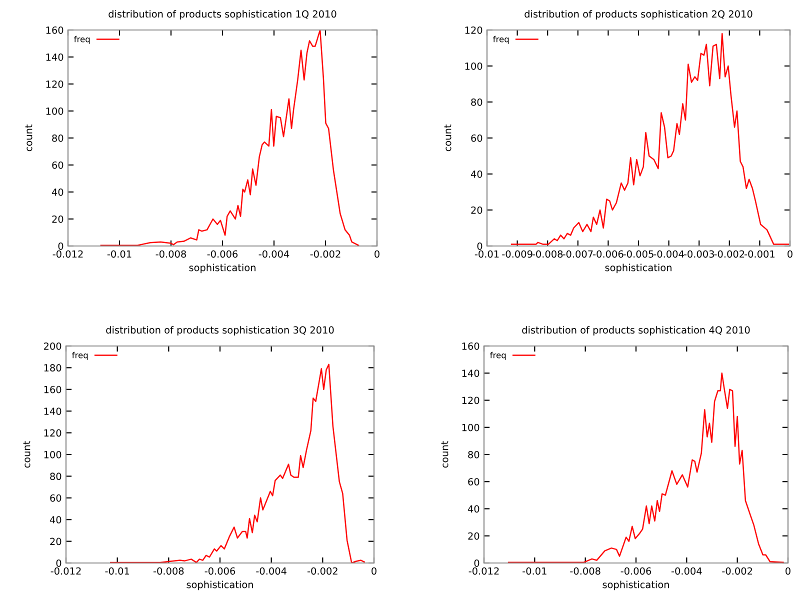  What do you see at coordinates (517, 254) in the screenshot?
I see `x-tick-label: -0.009` at bounding box center [517, 254].